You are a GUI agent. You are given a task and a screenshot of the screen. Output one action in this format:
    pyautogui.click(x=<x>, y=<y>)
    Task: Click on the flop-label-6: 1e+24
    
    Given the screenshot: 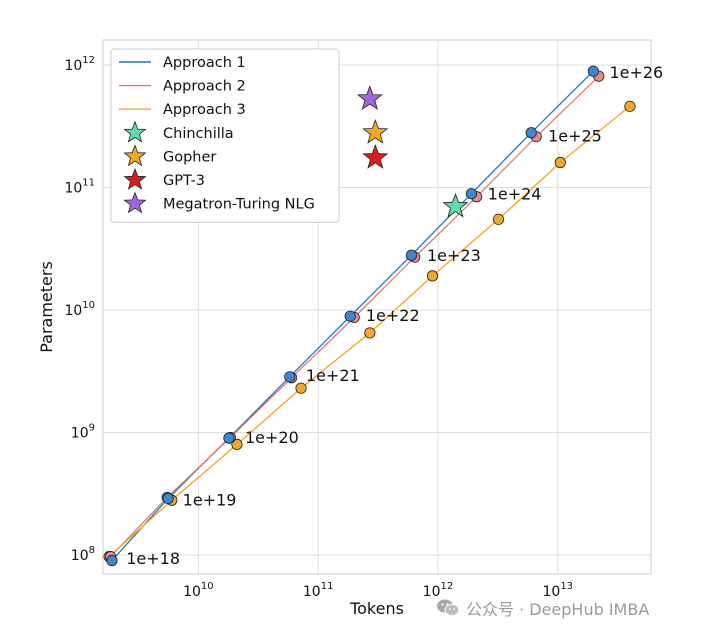 What is the action you would take?
    pyautogui.click(x=515, y=194)
    